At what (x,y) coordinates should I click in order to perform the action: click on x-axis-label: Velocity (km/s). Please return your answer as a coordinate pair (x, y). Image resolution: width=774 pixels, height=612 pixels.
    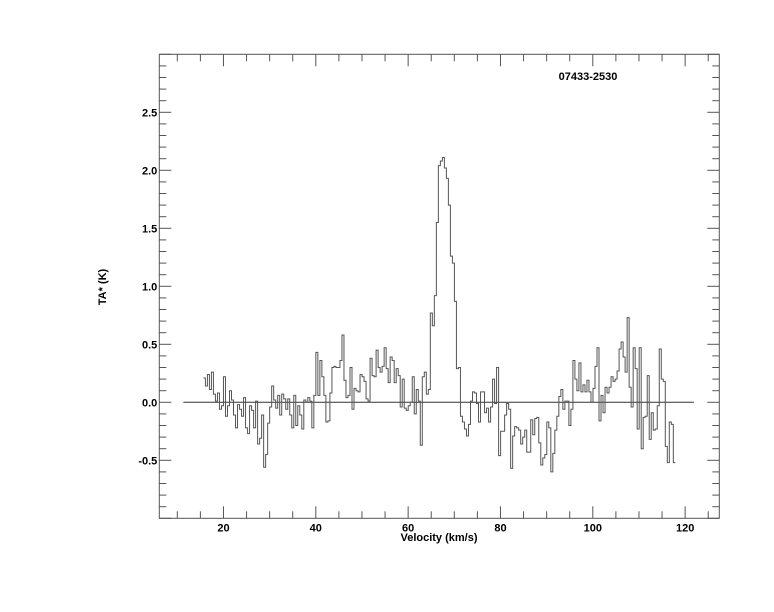
    Looking at the image, I should click on (438, 538).